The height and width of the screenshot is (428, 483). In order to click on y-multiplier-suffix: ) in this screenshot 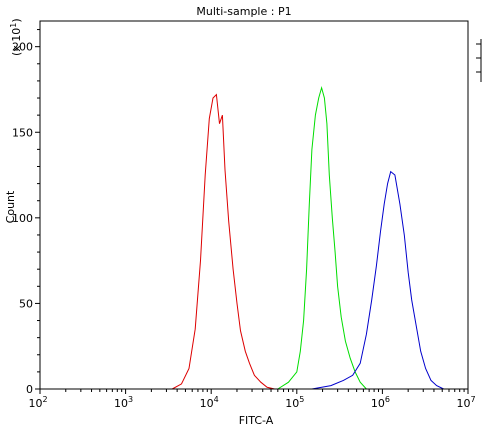, I will do `click(16, 20)`.